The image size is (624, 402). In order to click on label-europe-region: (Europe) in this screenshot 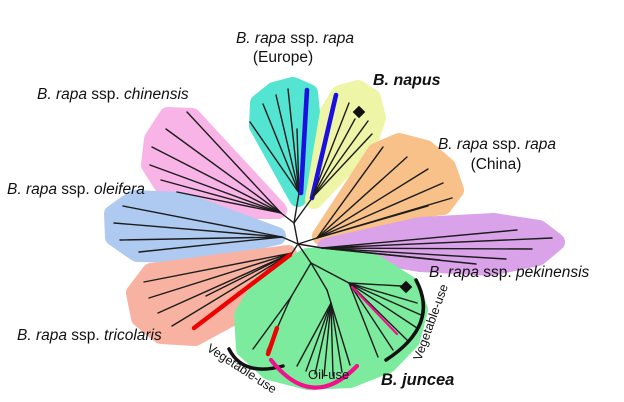, I will do `click(283, 58)`.